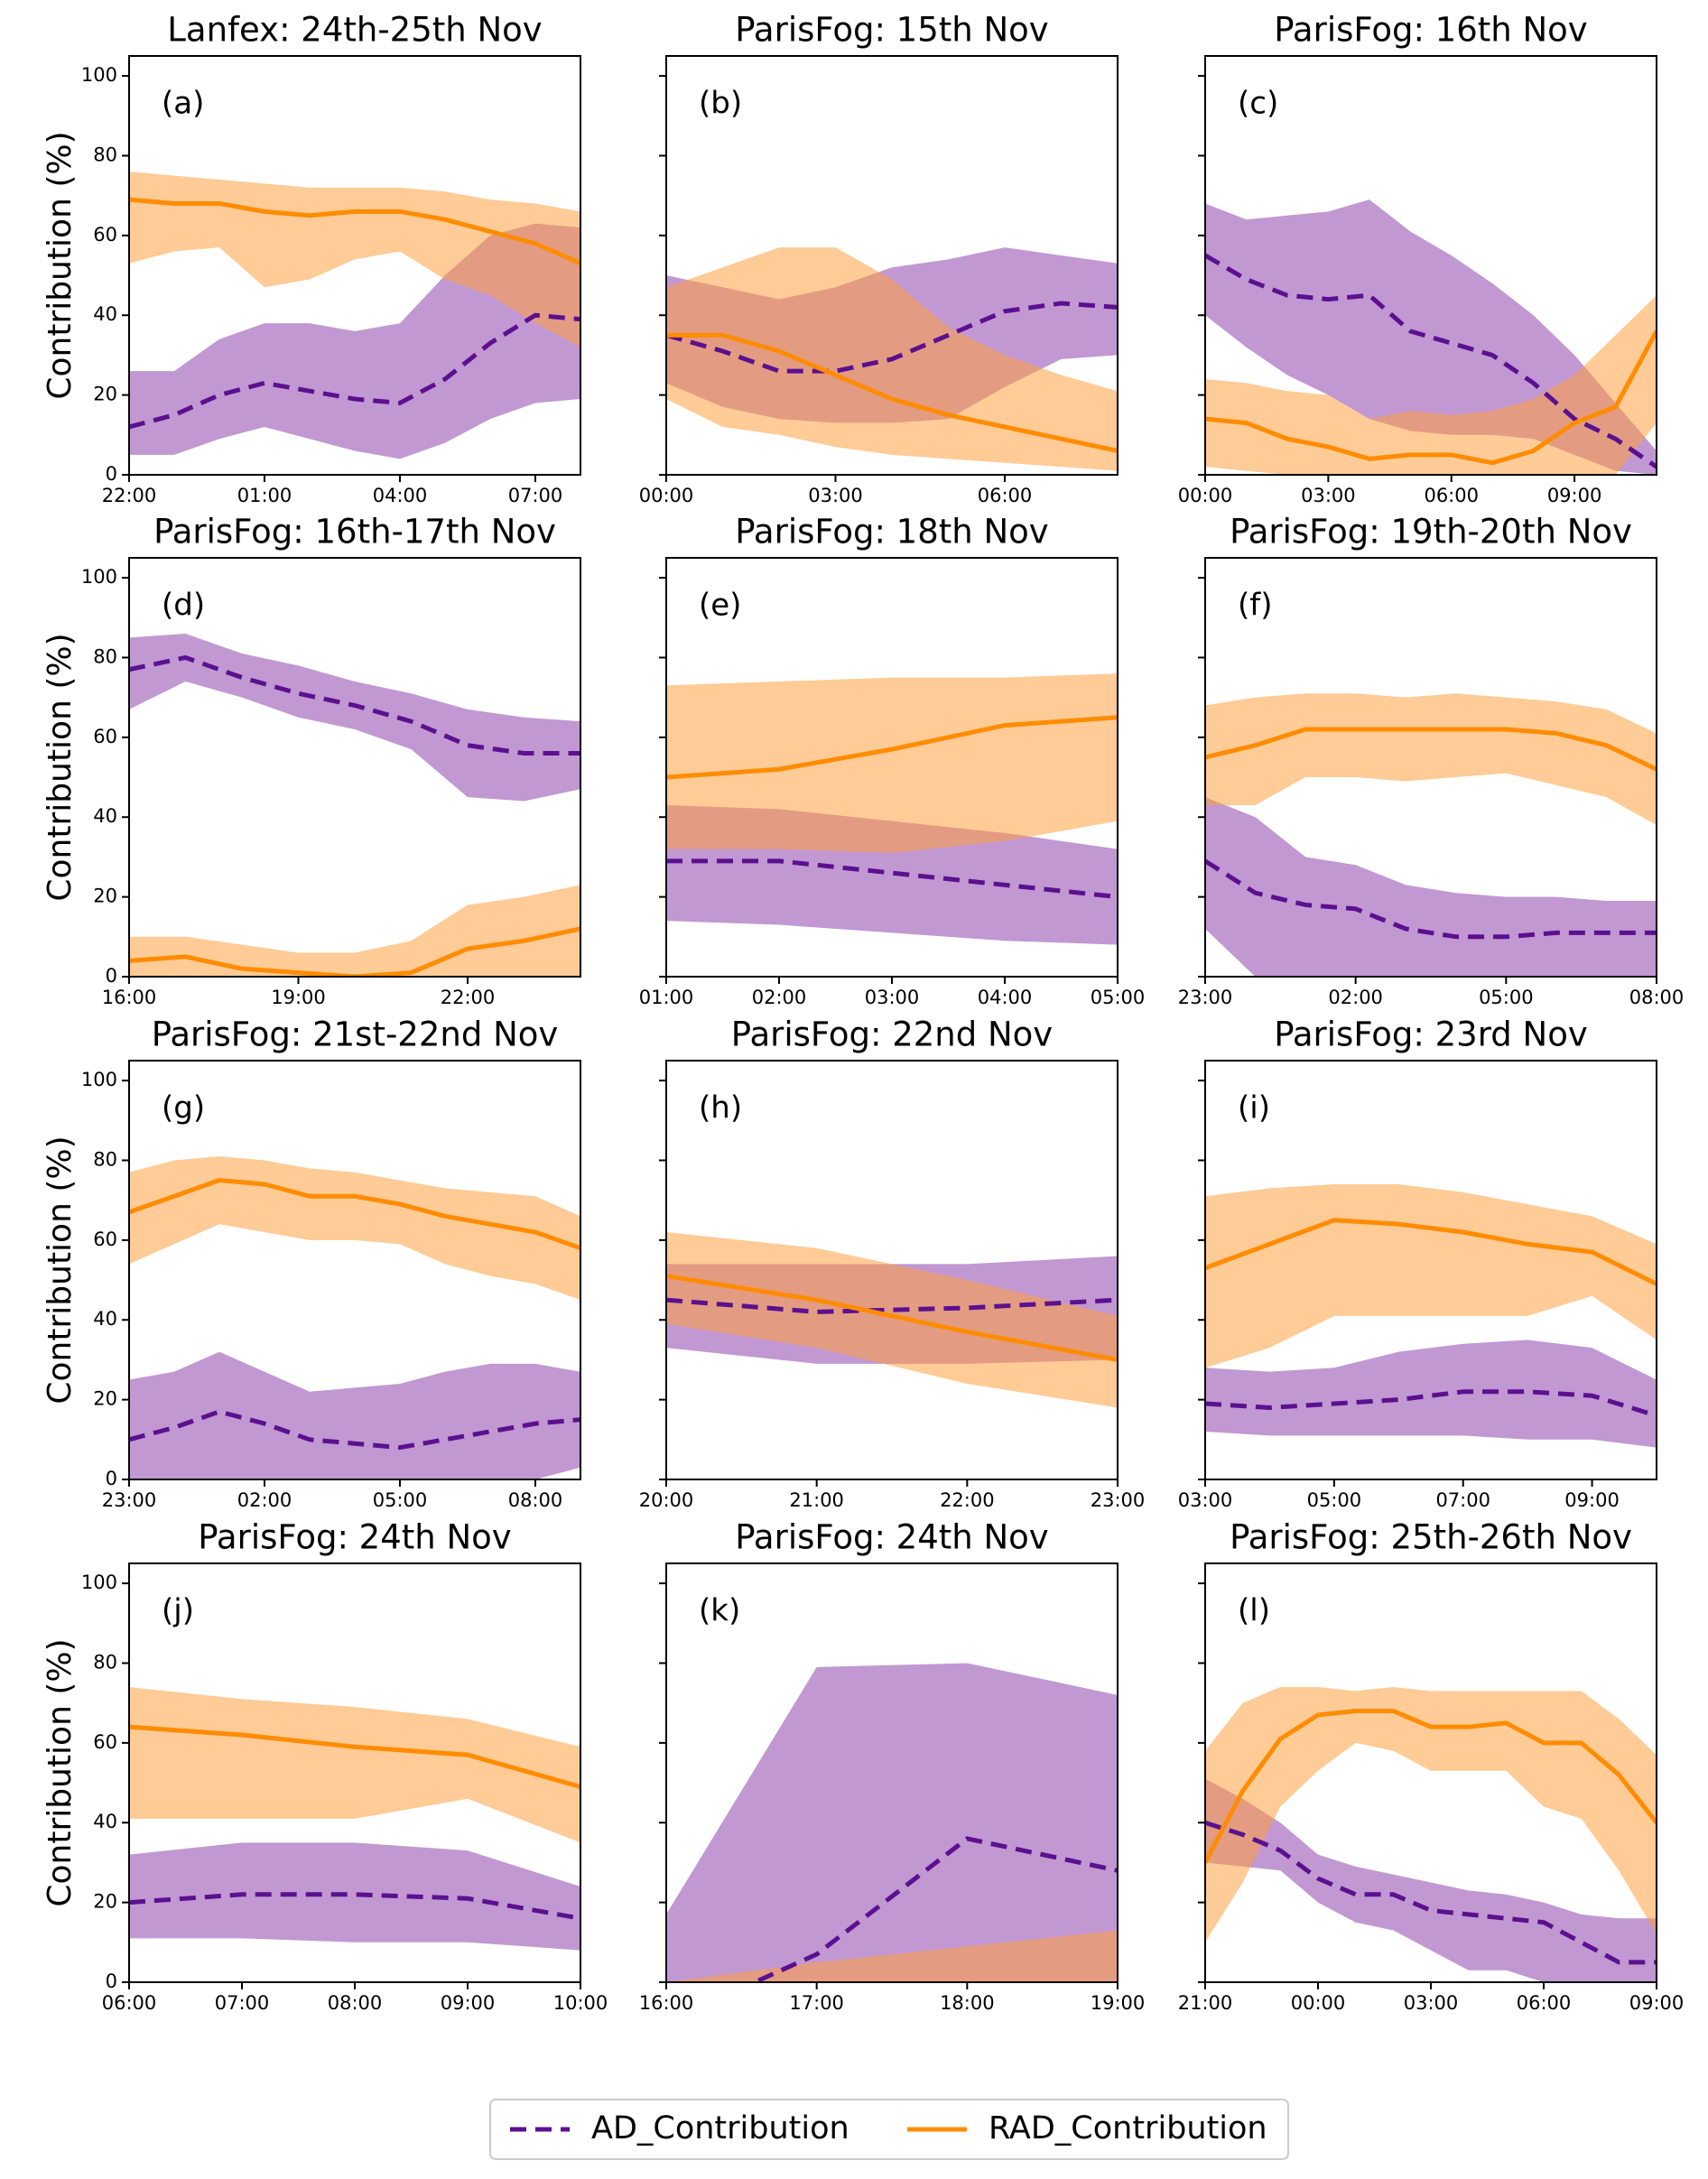 The height and width of the screenshot is (2179, 1708). Describe the element at coordinates (816, 2003) in the screenshot. I see `x-tick-label: 17:00` at that location.